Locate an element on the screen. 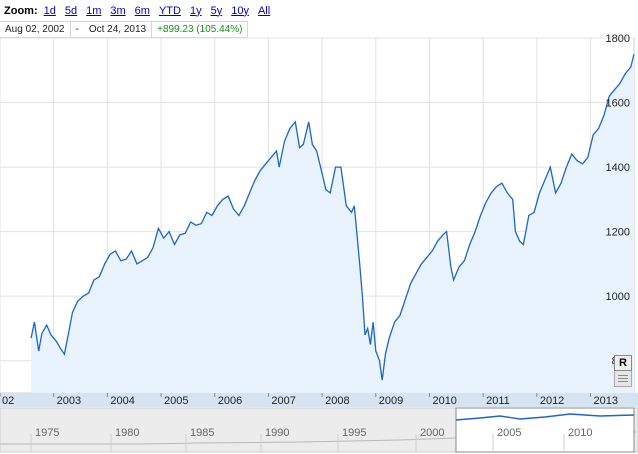 The image size is (638, 454). y-tick-label: 1200 is located at coordinates (618, 233).